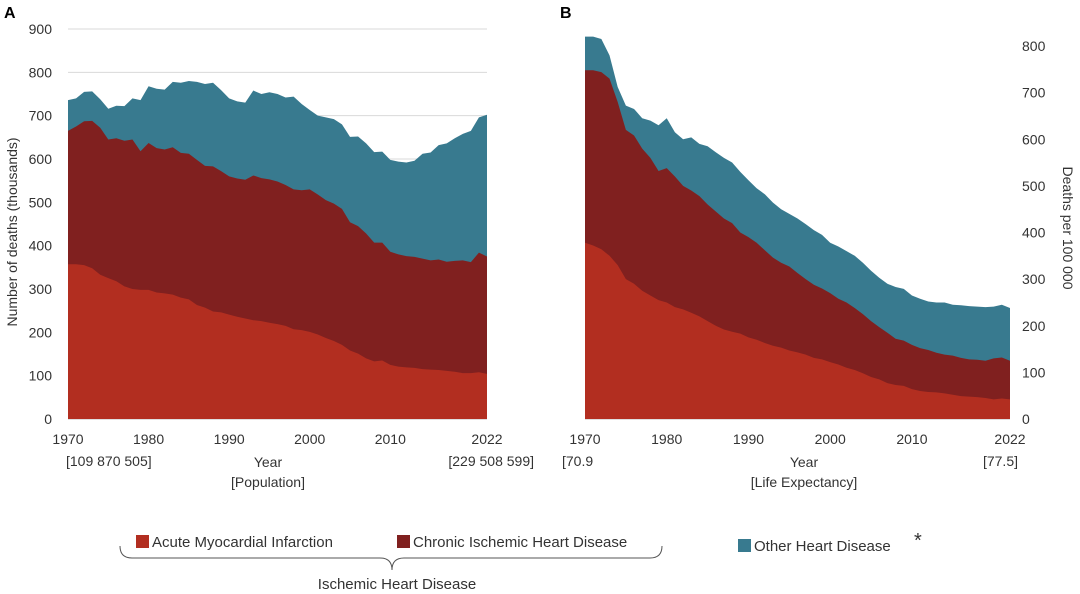  I want to click on panel-a-x-end-label: [229 508 599], so click(491, 461).